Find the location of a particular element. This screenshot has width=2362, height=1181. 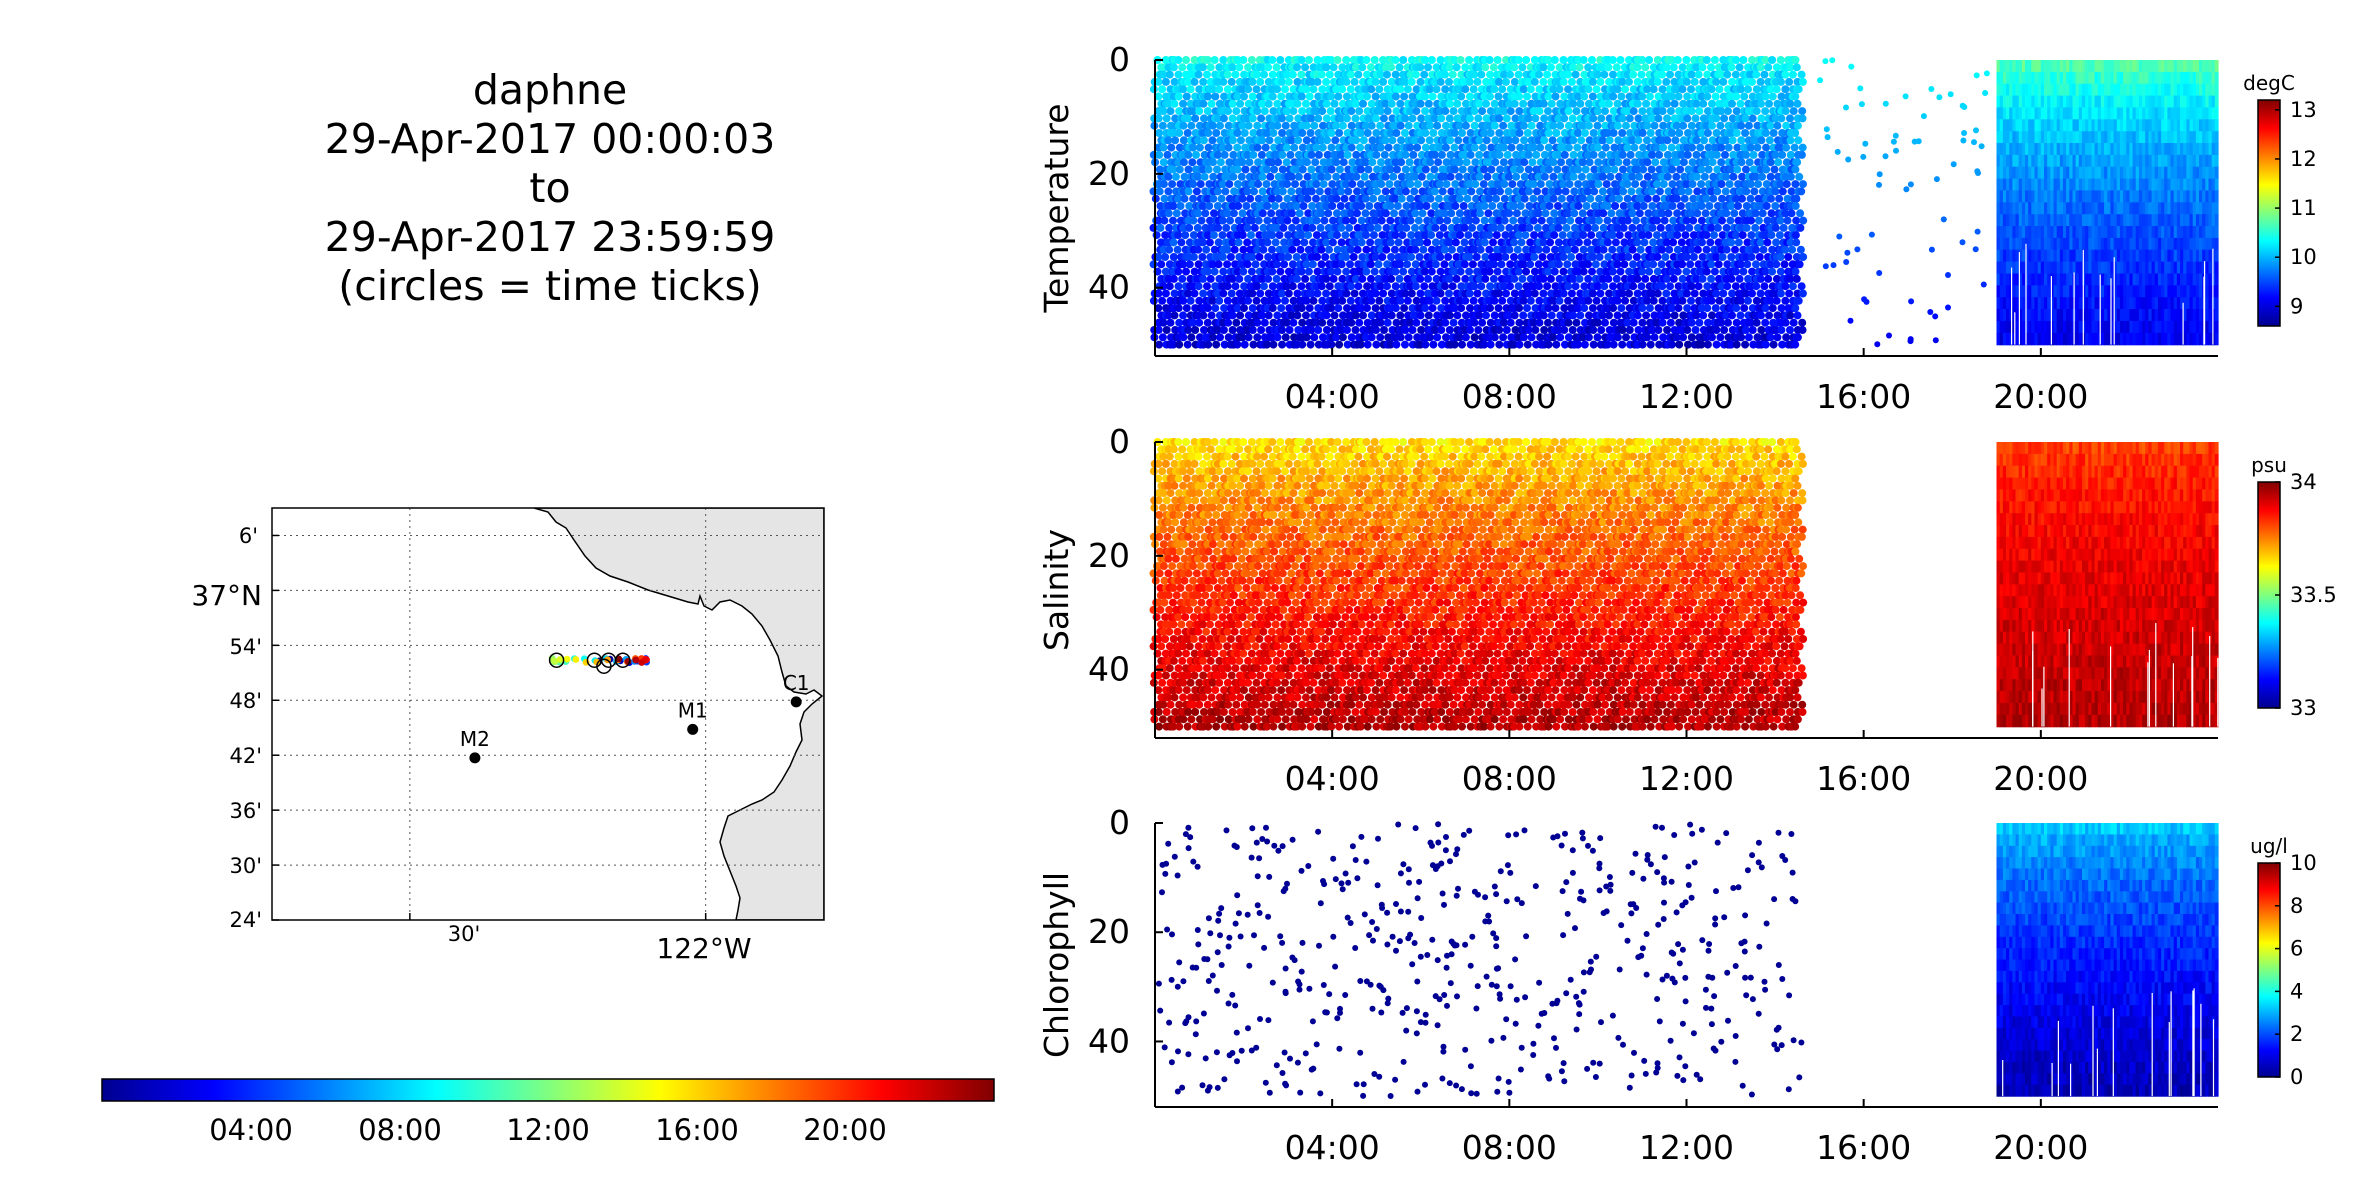

map-lat-label: 37°N is located at coordinates (226, 595).